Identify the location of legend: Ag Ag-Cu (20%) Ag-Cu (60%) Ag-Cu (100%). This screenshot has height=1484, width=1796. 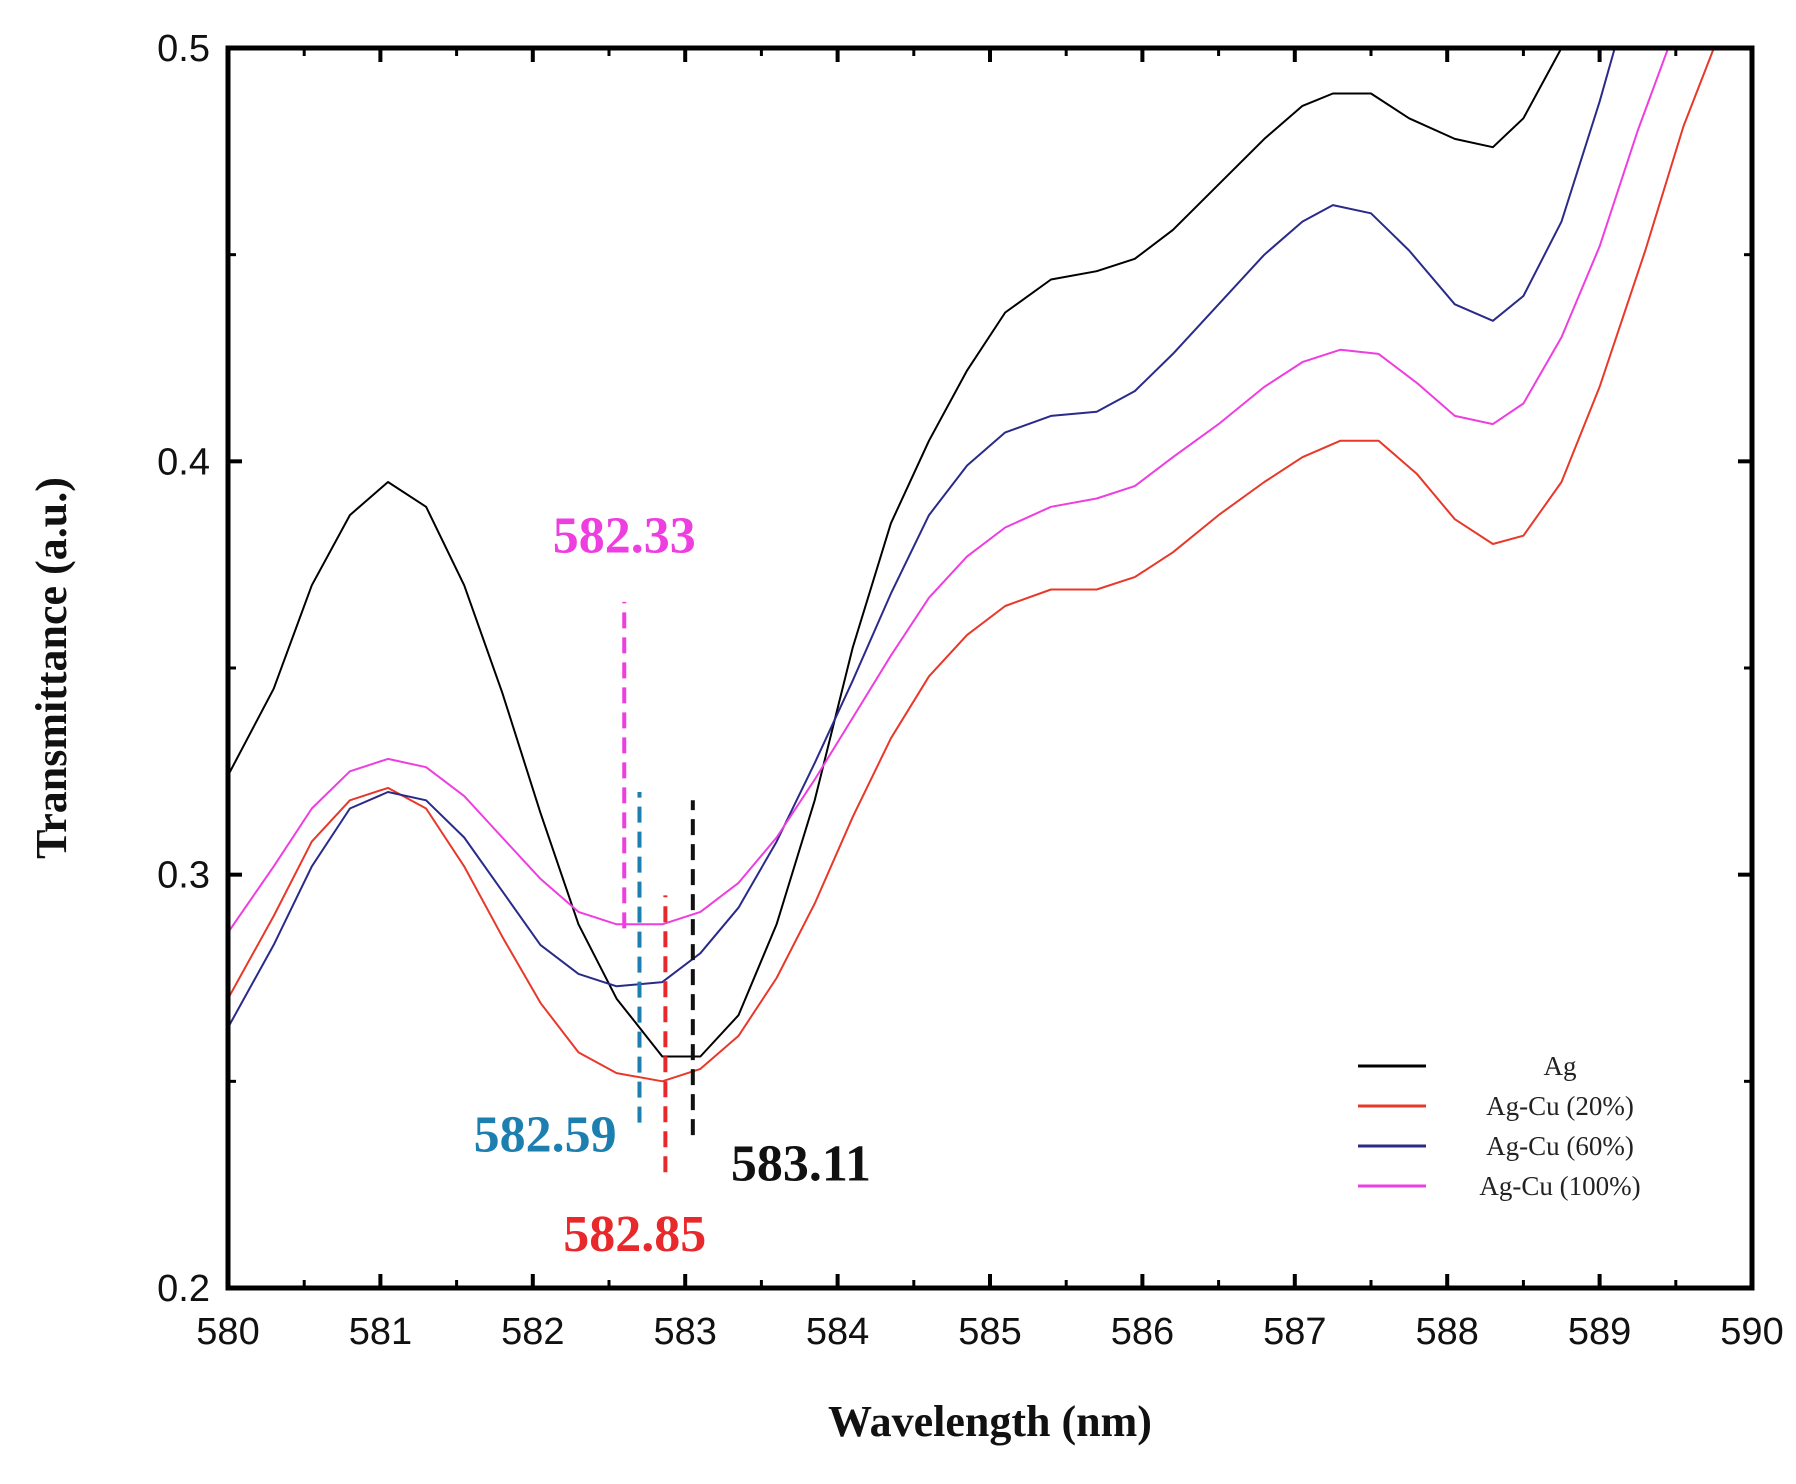
(1499, 1126).